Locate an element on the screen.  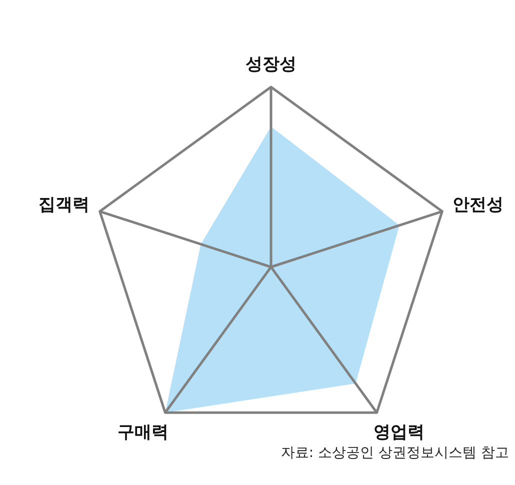
spoke-label: 구매력 is located at coordinates (143, 432).